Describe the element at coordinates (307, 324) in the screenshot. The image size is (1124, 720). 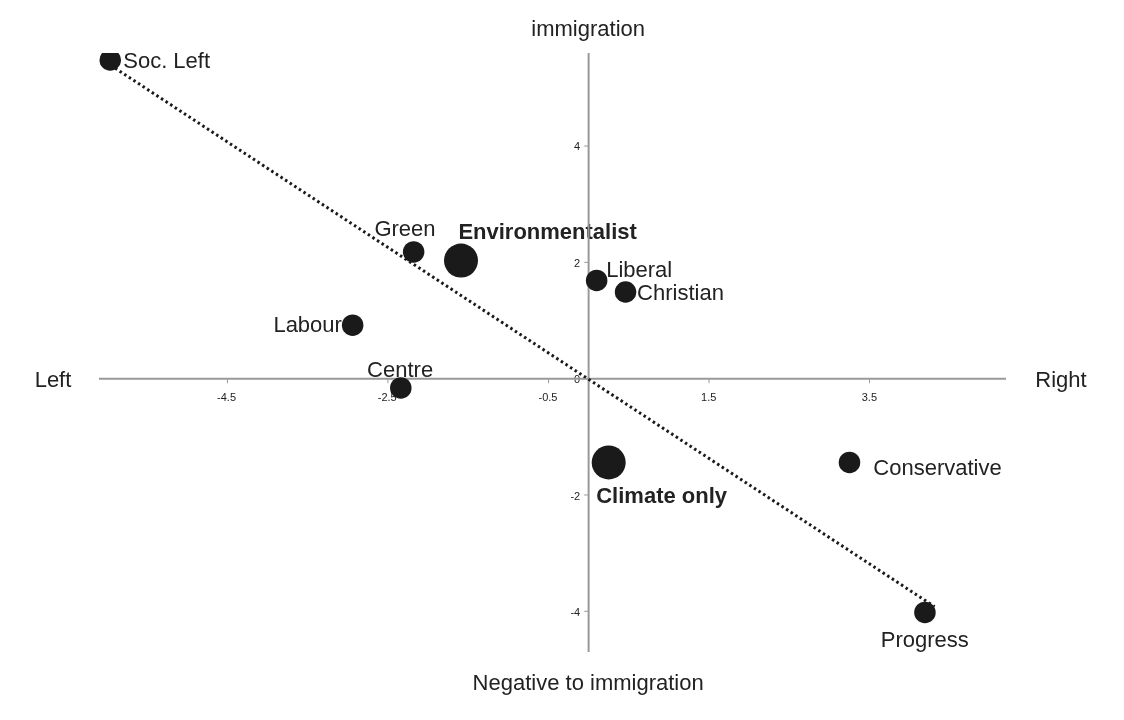
I see `annotation: Labour` at that location.